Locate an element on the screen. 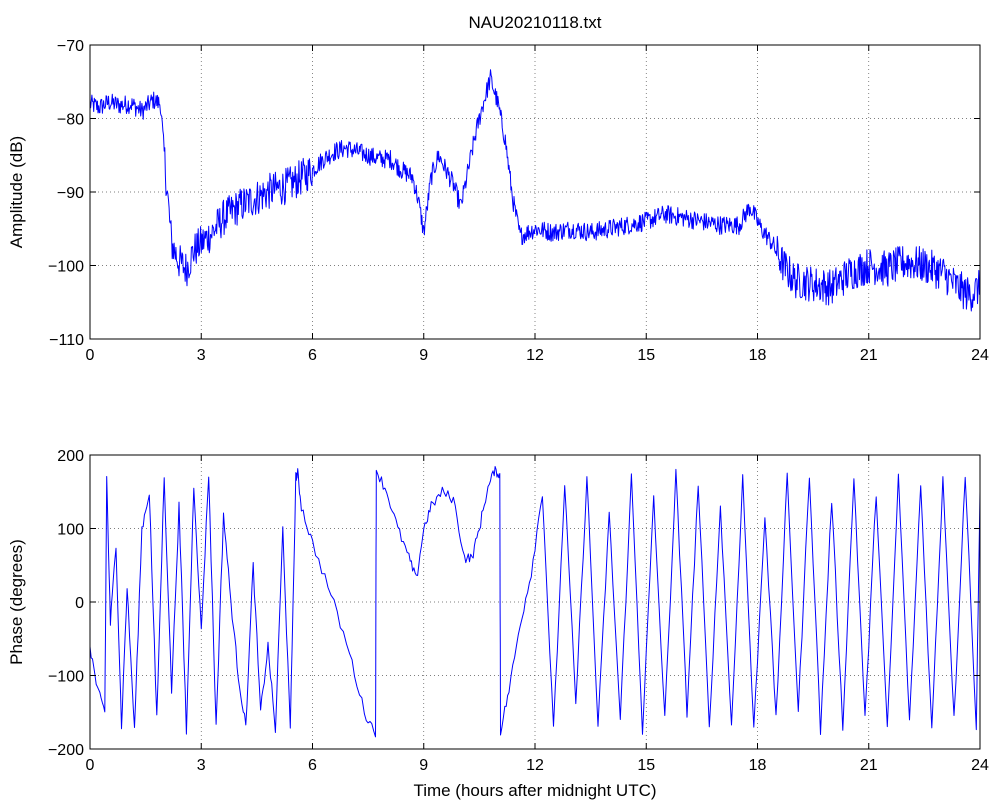 This screenshot has height=806, width=998. phase-x-tick-label: 6 is located at coordinates (312, 765).